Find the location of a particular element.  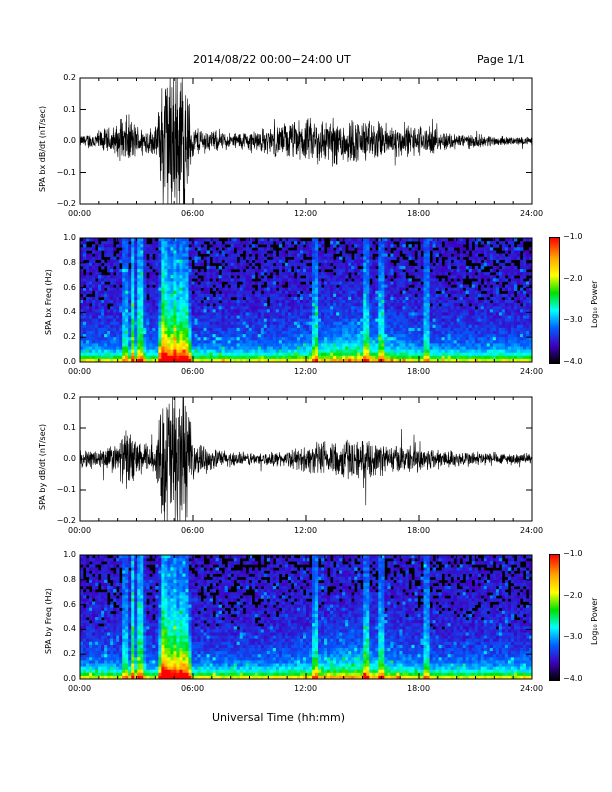

bx-freq-ylabel: SPA bx Freq (Hz) is located at coordinates (48, 302).